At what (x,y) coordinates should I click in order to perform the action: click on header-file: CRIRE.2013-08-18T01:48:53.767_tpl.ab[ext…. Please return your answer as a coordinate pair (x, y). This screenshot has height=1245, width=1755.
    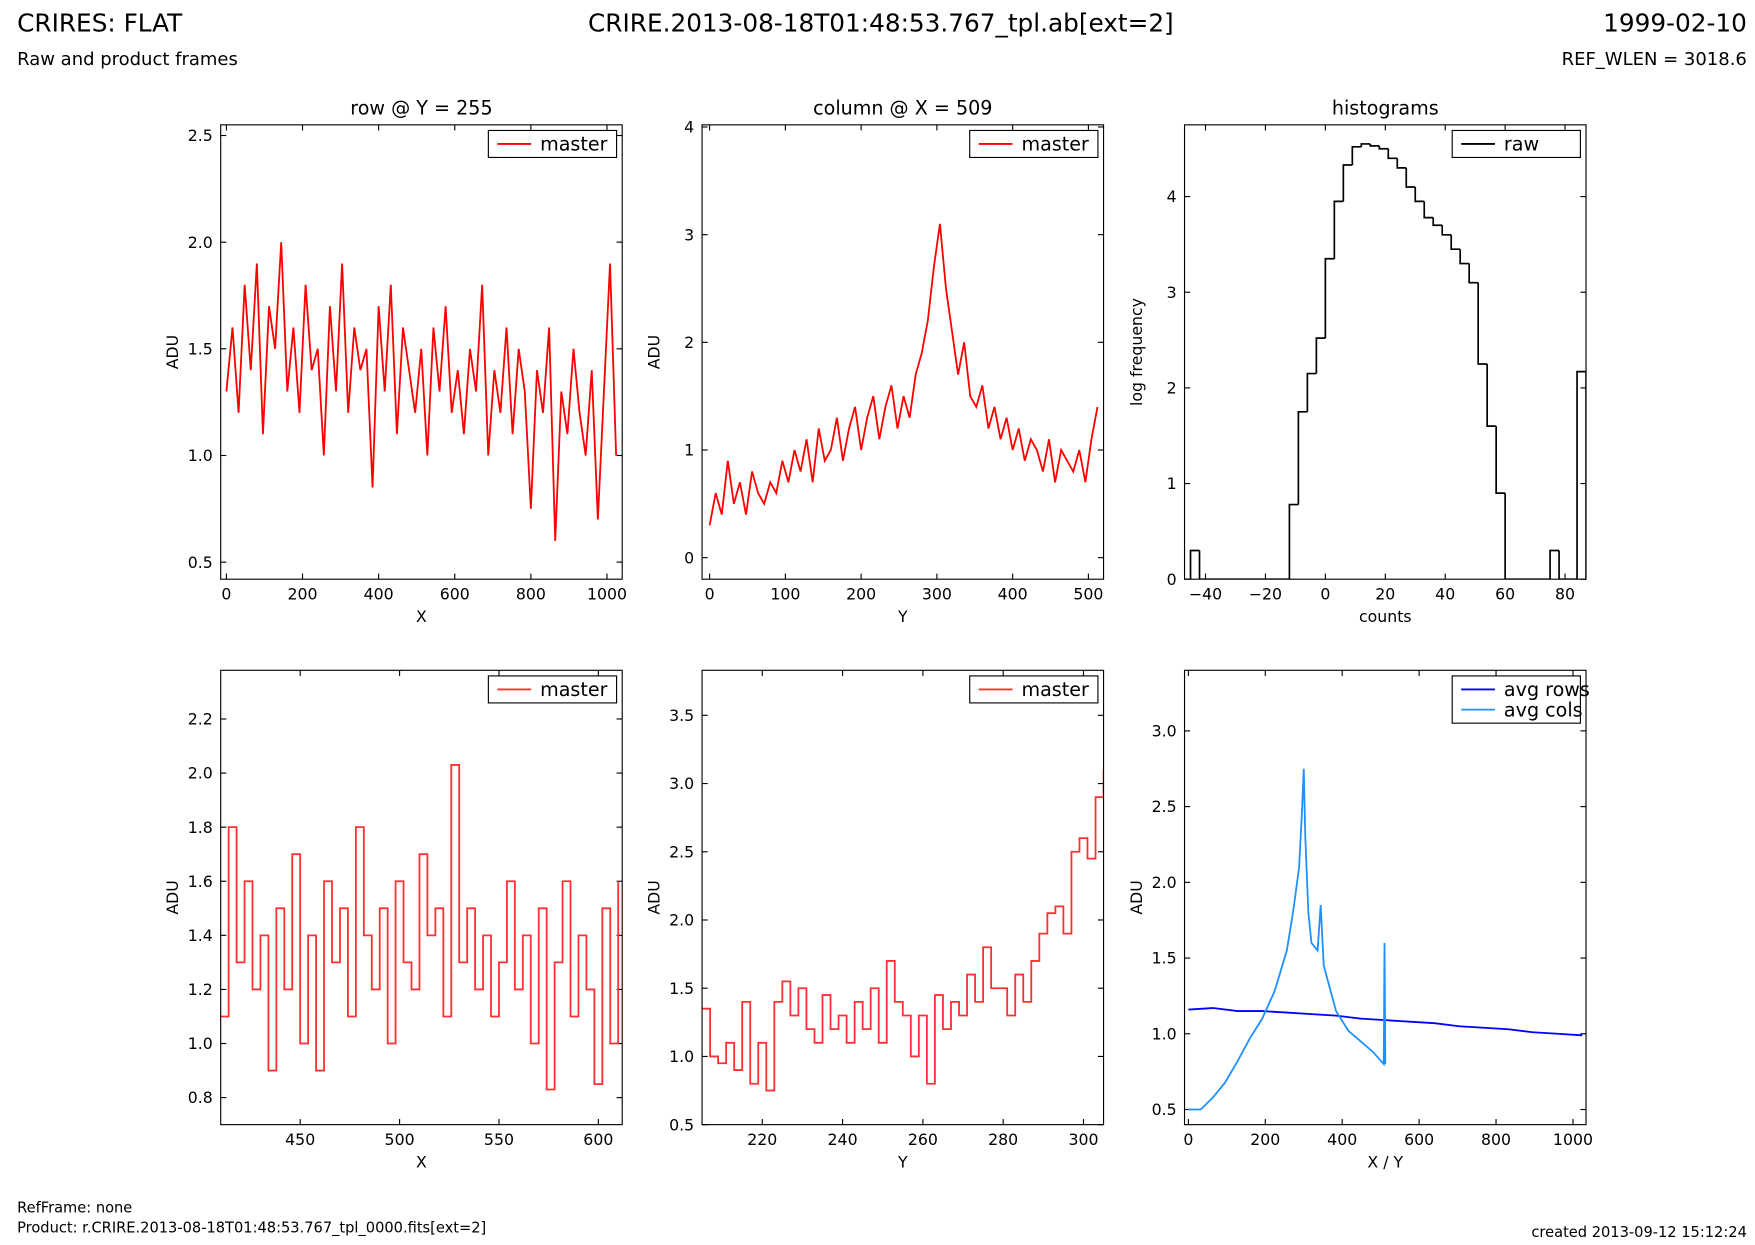
    Looking at the image, I should click on (881, 22).